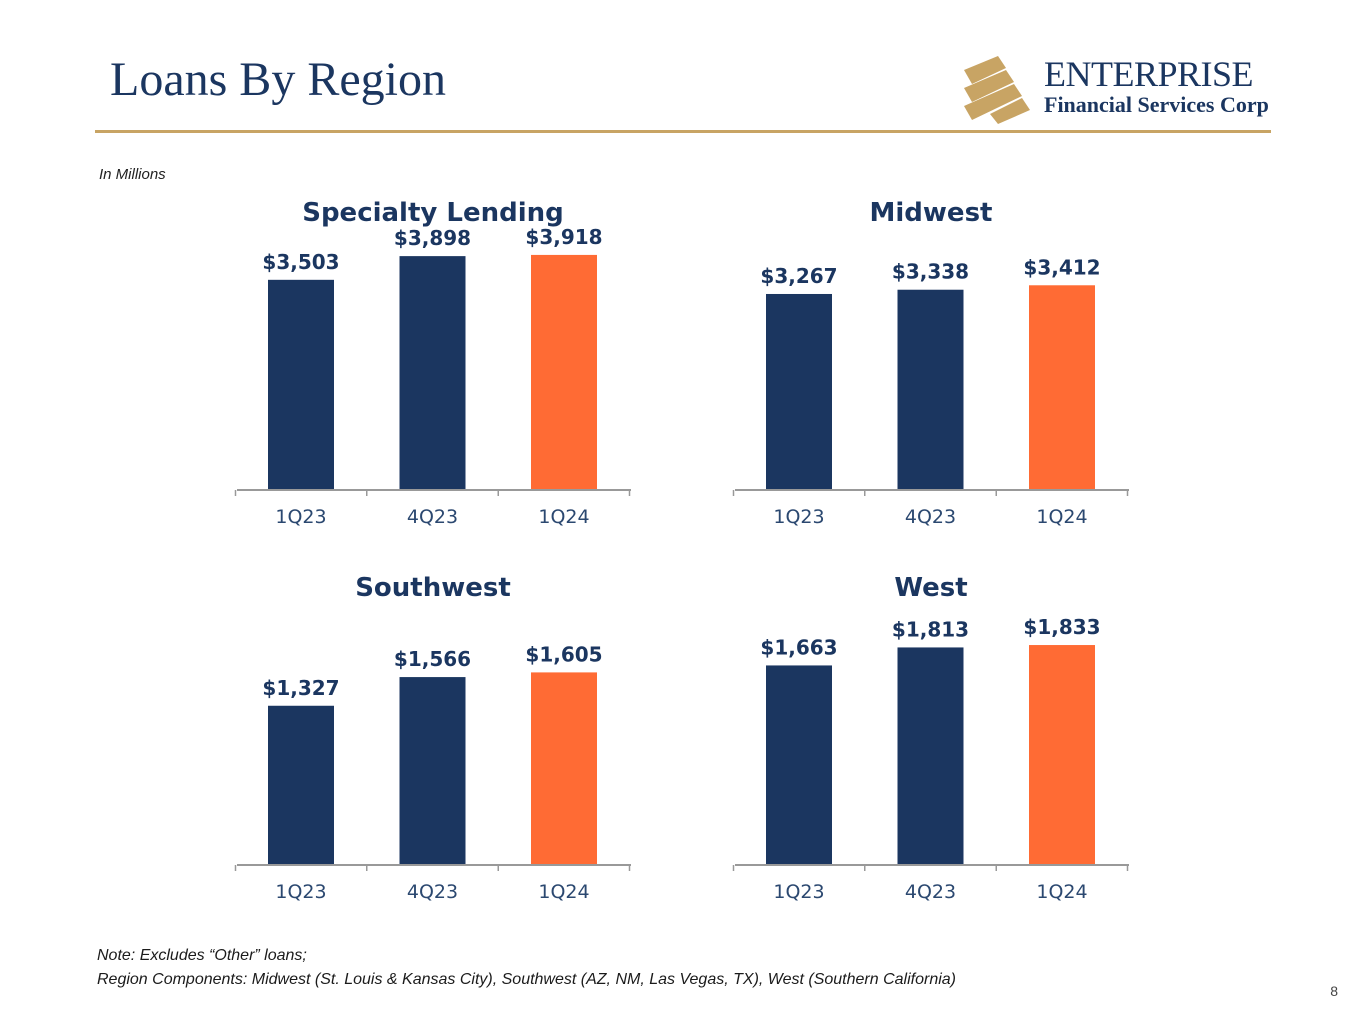 The height and width of the screenshot is (1024, 1365). I want to click on chart-svg: West $1,663 1Q23 $1,813 4Q23 $1,833 1Q24, so click(930, 738).